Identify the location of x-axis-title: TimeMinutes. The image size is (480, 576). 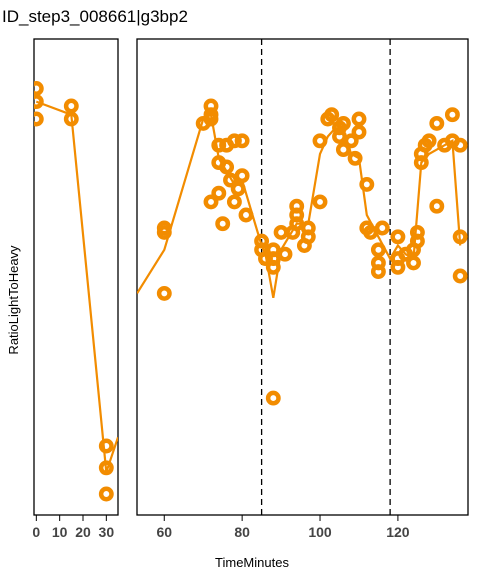
(252, 562).